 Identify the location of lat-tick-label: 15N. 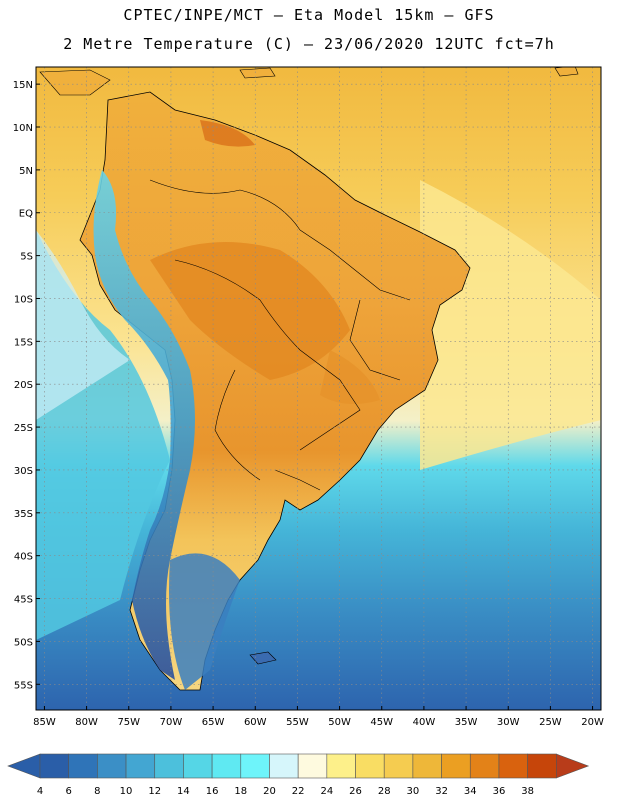
(23, 85).